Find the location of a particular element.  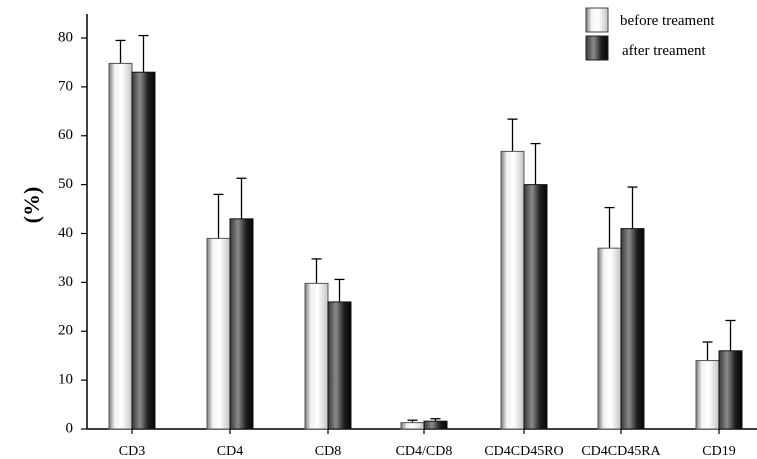

y-tick-label: 30 is located at coordinates (65, 282).